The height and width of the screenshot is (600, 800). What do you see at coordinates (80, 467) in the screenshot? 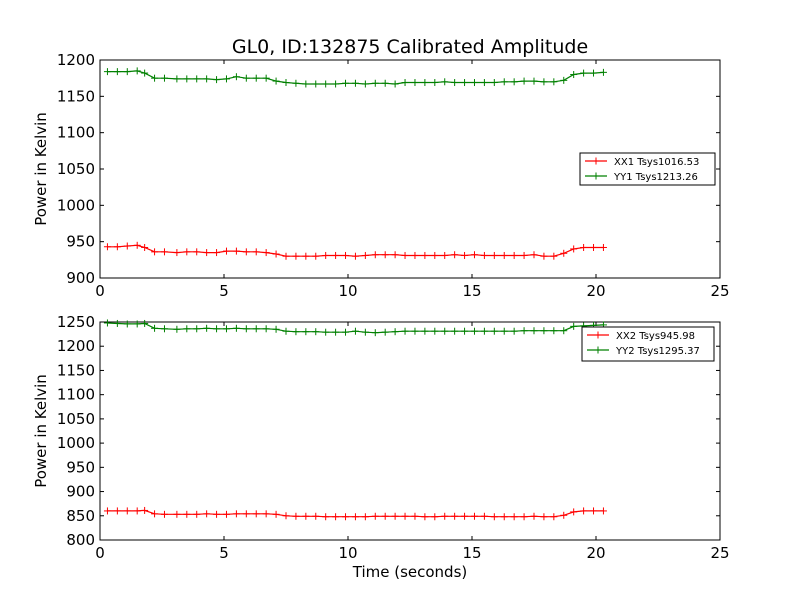
I see `bottom-y-tick-label: 950` at bounding box center [80, 467].